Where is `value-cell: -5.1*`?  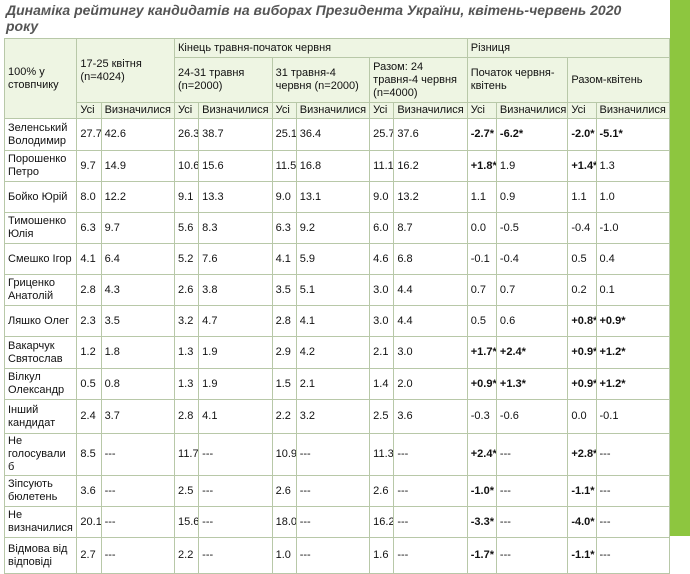
value-cell: -5.1* is located at coordinates (632, 134).